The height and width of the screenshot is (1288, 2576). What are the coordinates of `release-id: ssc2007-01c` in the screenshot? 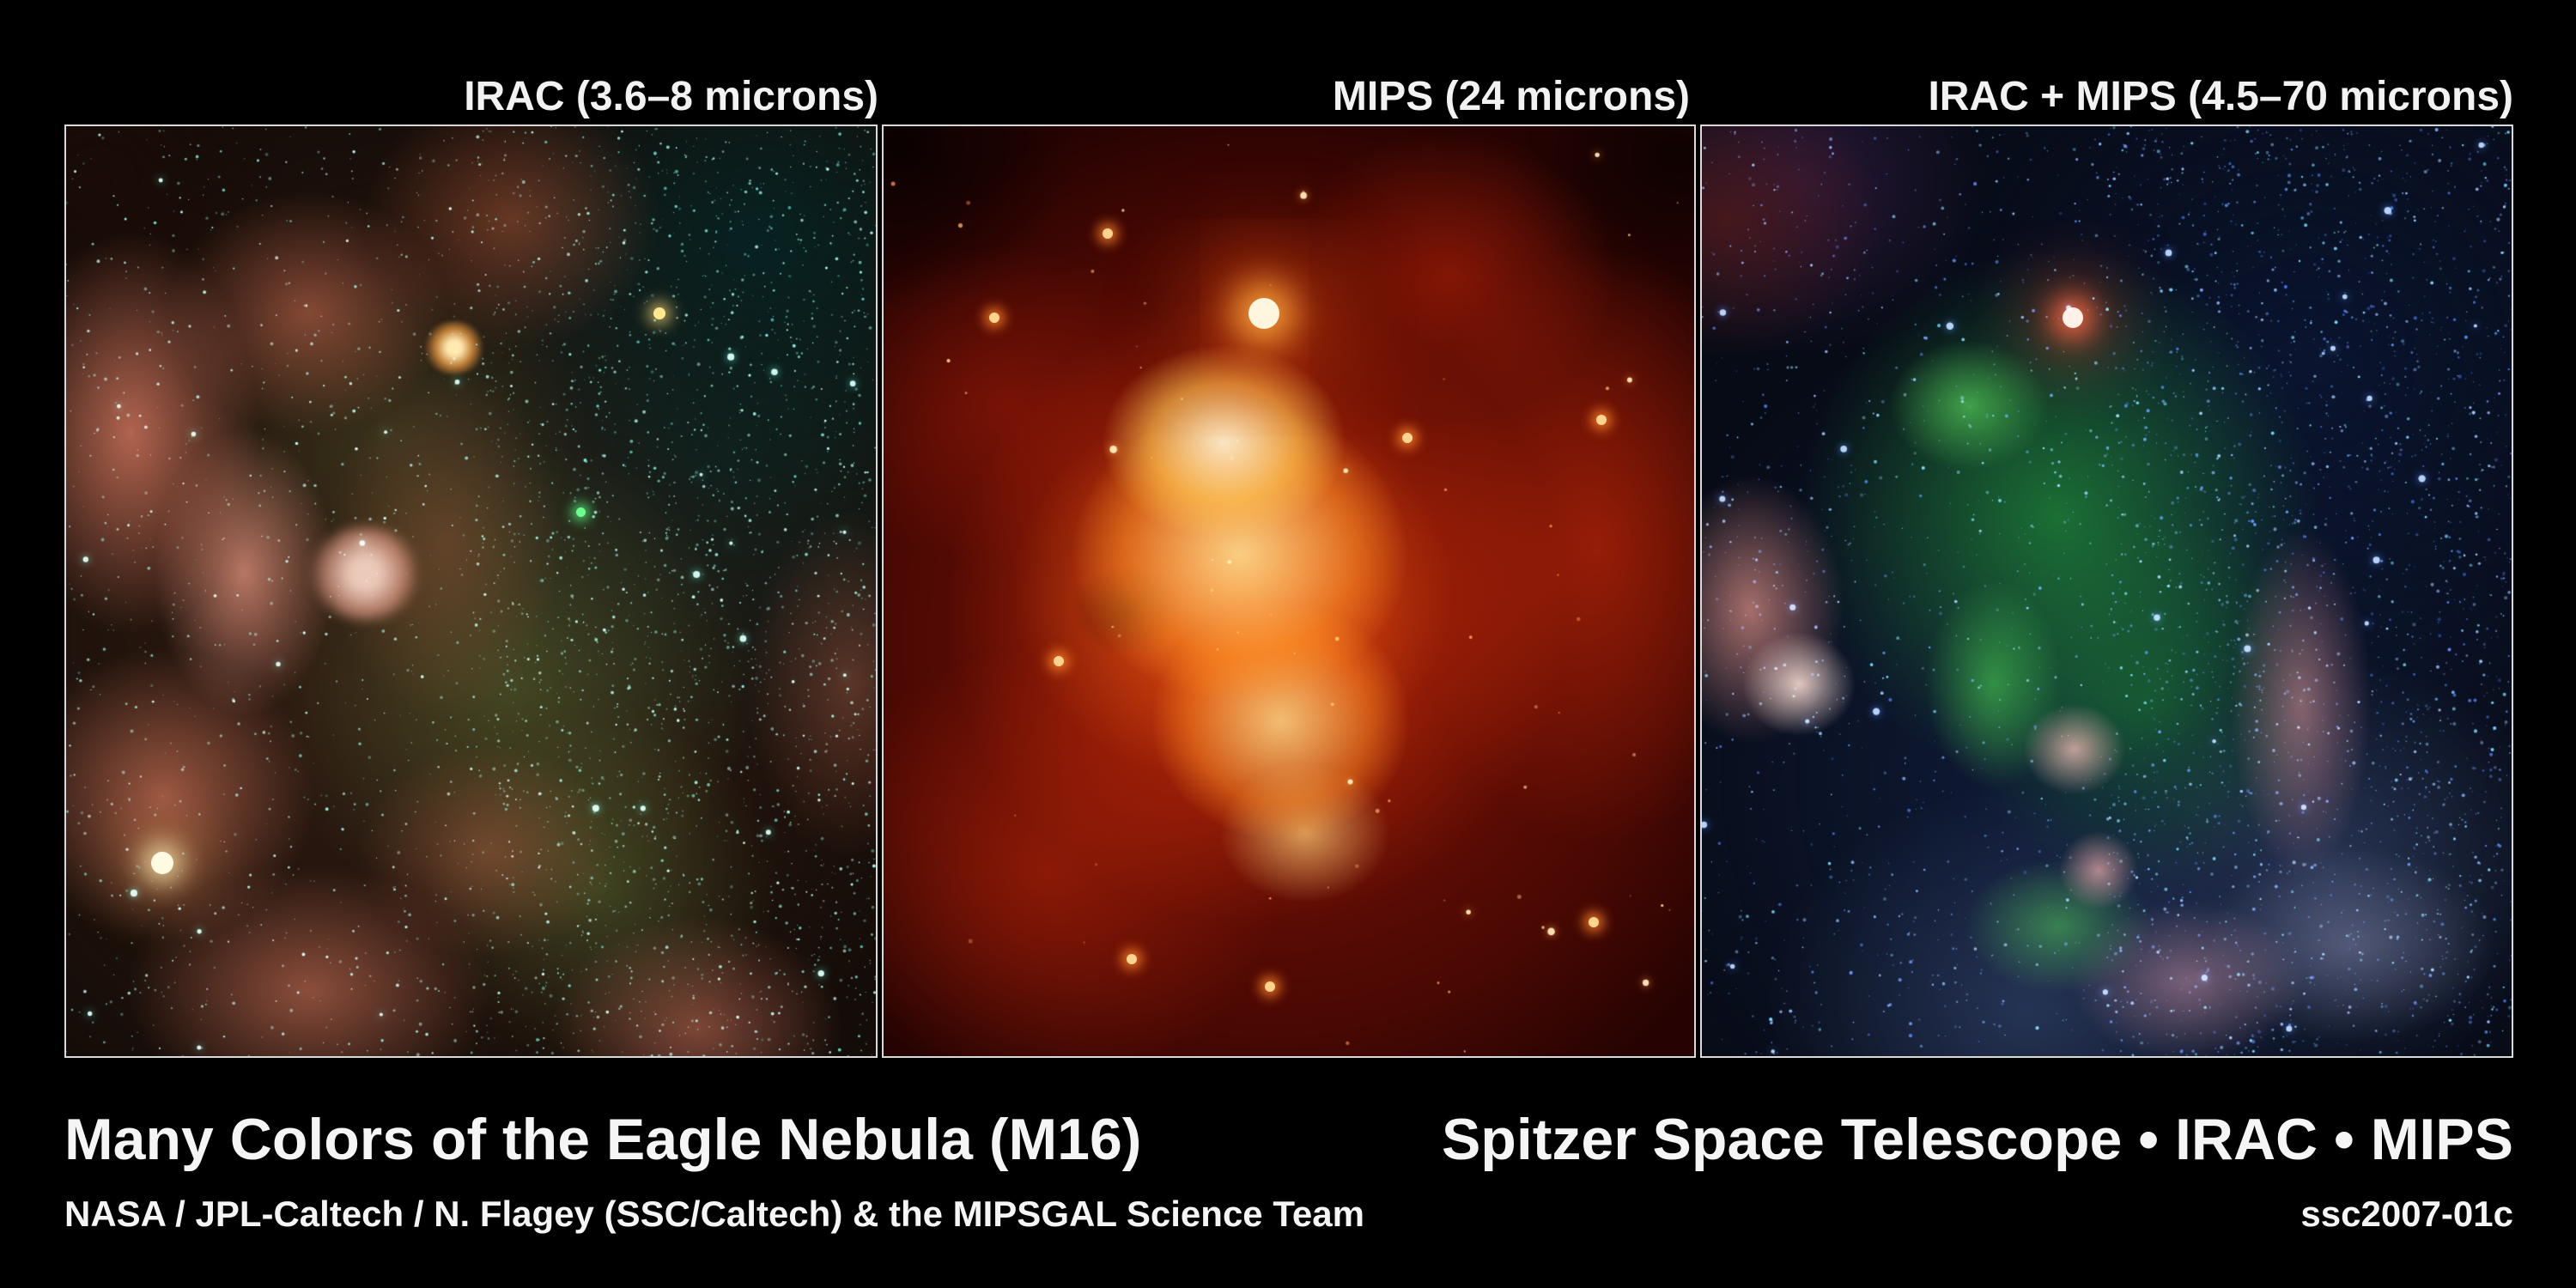 It's located at (2406, 1214).